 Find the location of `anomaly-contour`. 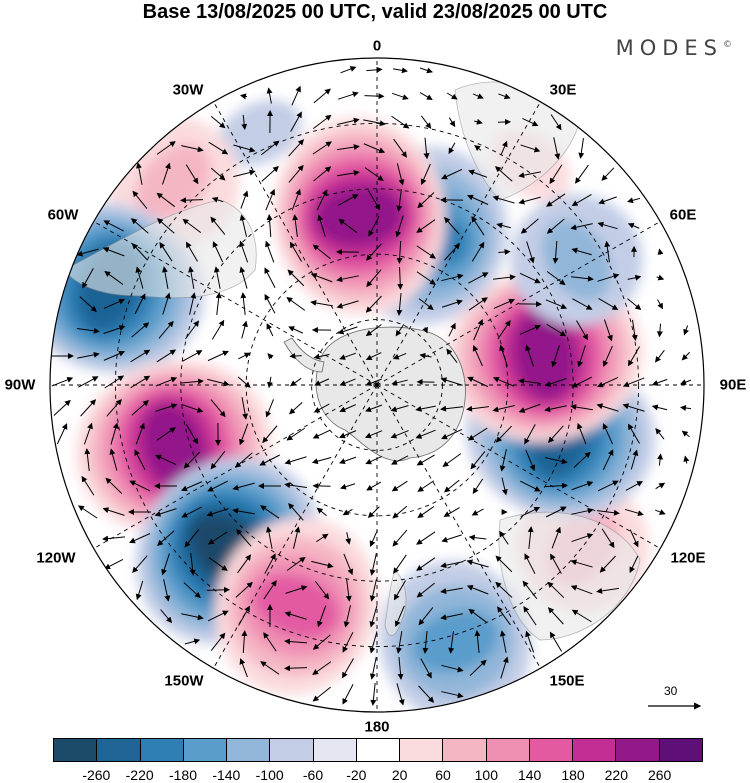

anomaly-contour is located at coordinates (174, 447).